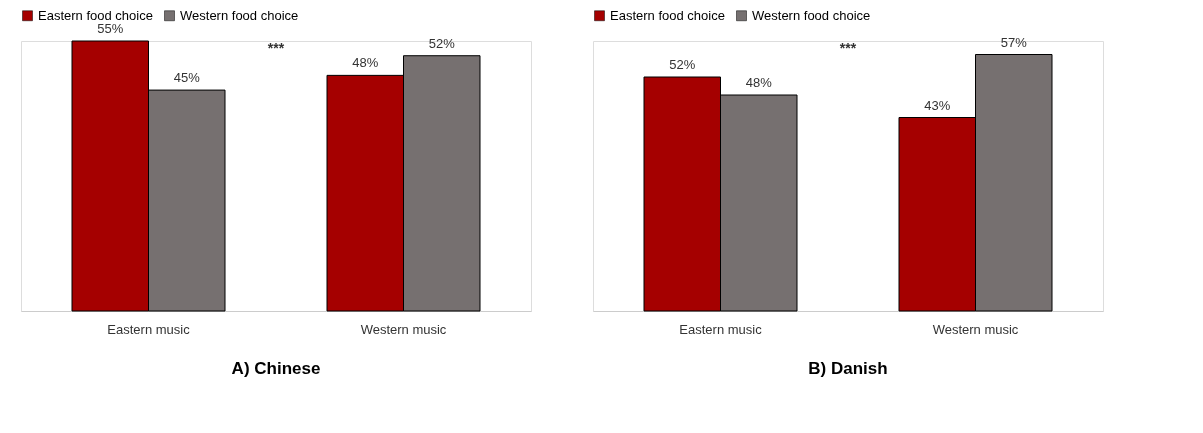 The height and width of the screenshot is (433, 1203). What do you see at coordinates (1014, 42) in the screenshot?
I see `data-label: 57%` at bounding box center [1014, 42].